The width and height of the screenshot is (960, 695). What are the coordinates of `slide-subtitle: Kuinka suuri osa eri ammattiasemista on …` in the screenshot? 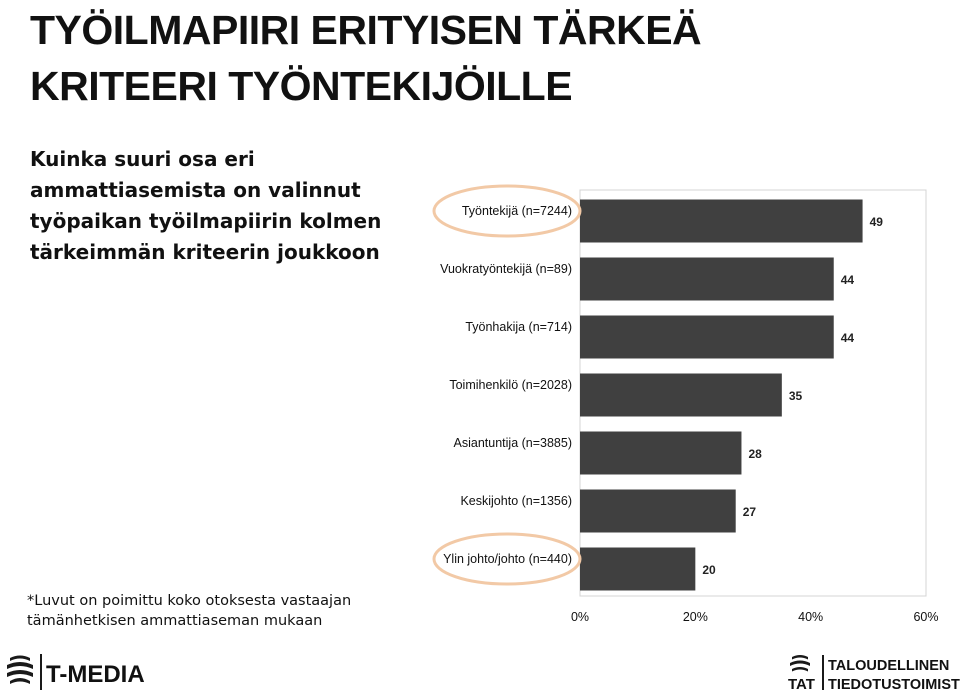 It's located at (206, 205).